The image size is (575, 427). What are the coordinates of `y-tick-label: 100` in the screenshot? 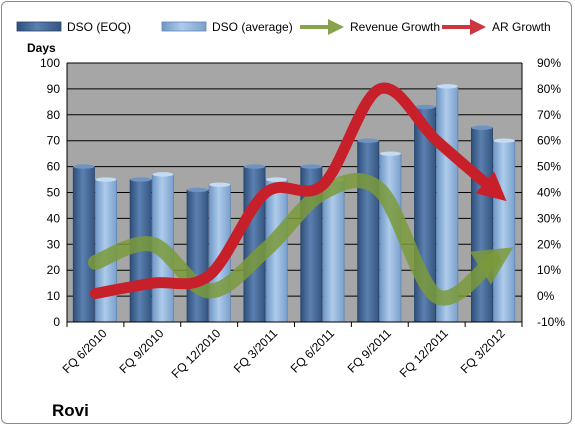 It's located at (50, 63).